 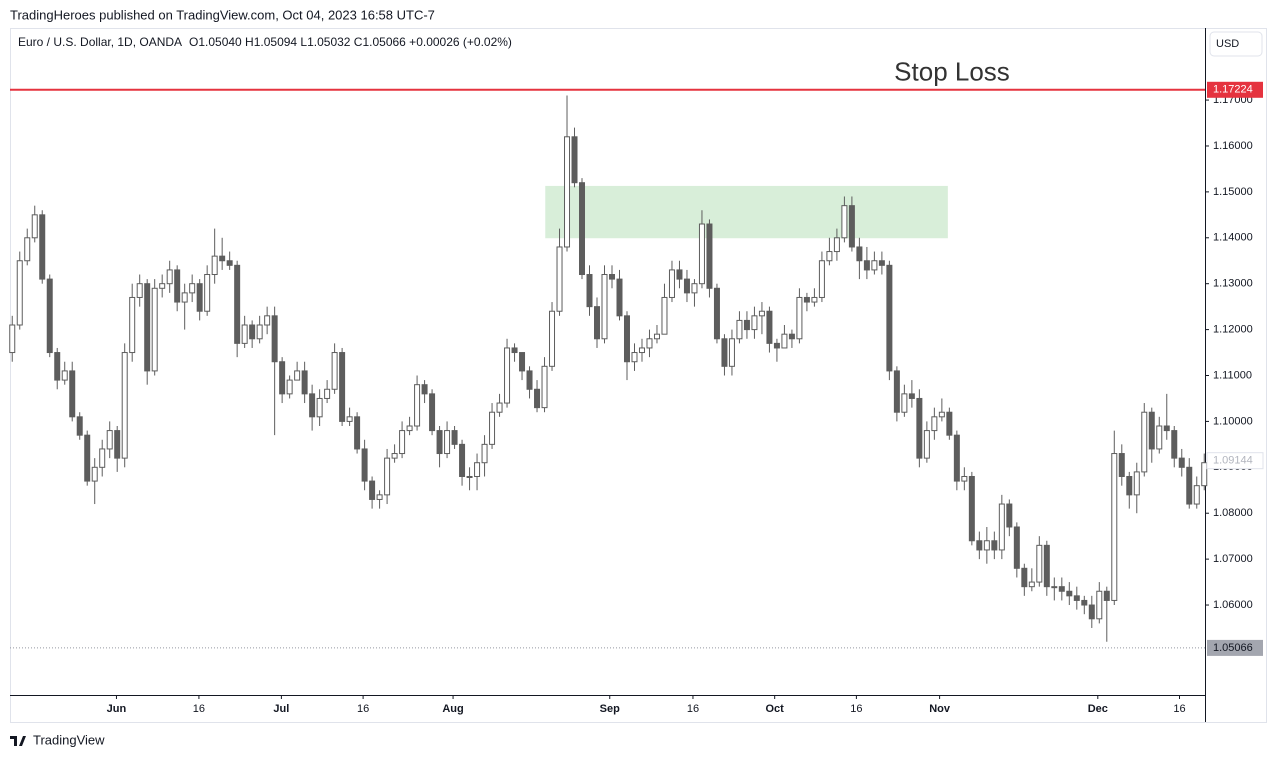 I want to click on y-tick-label: 1.16000, so click(x=1233, y=146).